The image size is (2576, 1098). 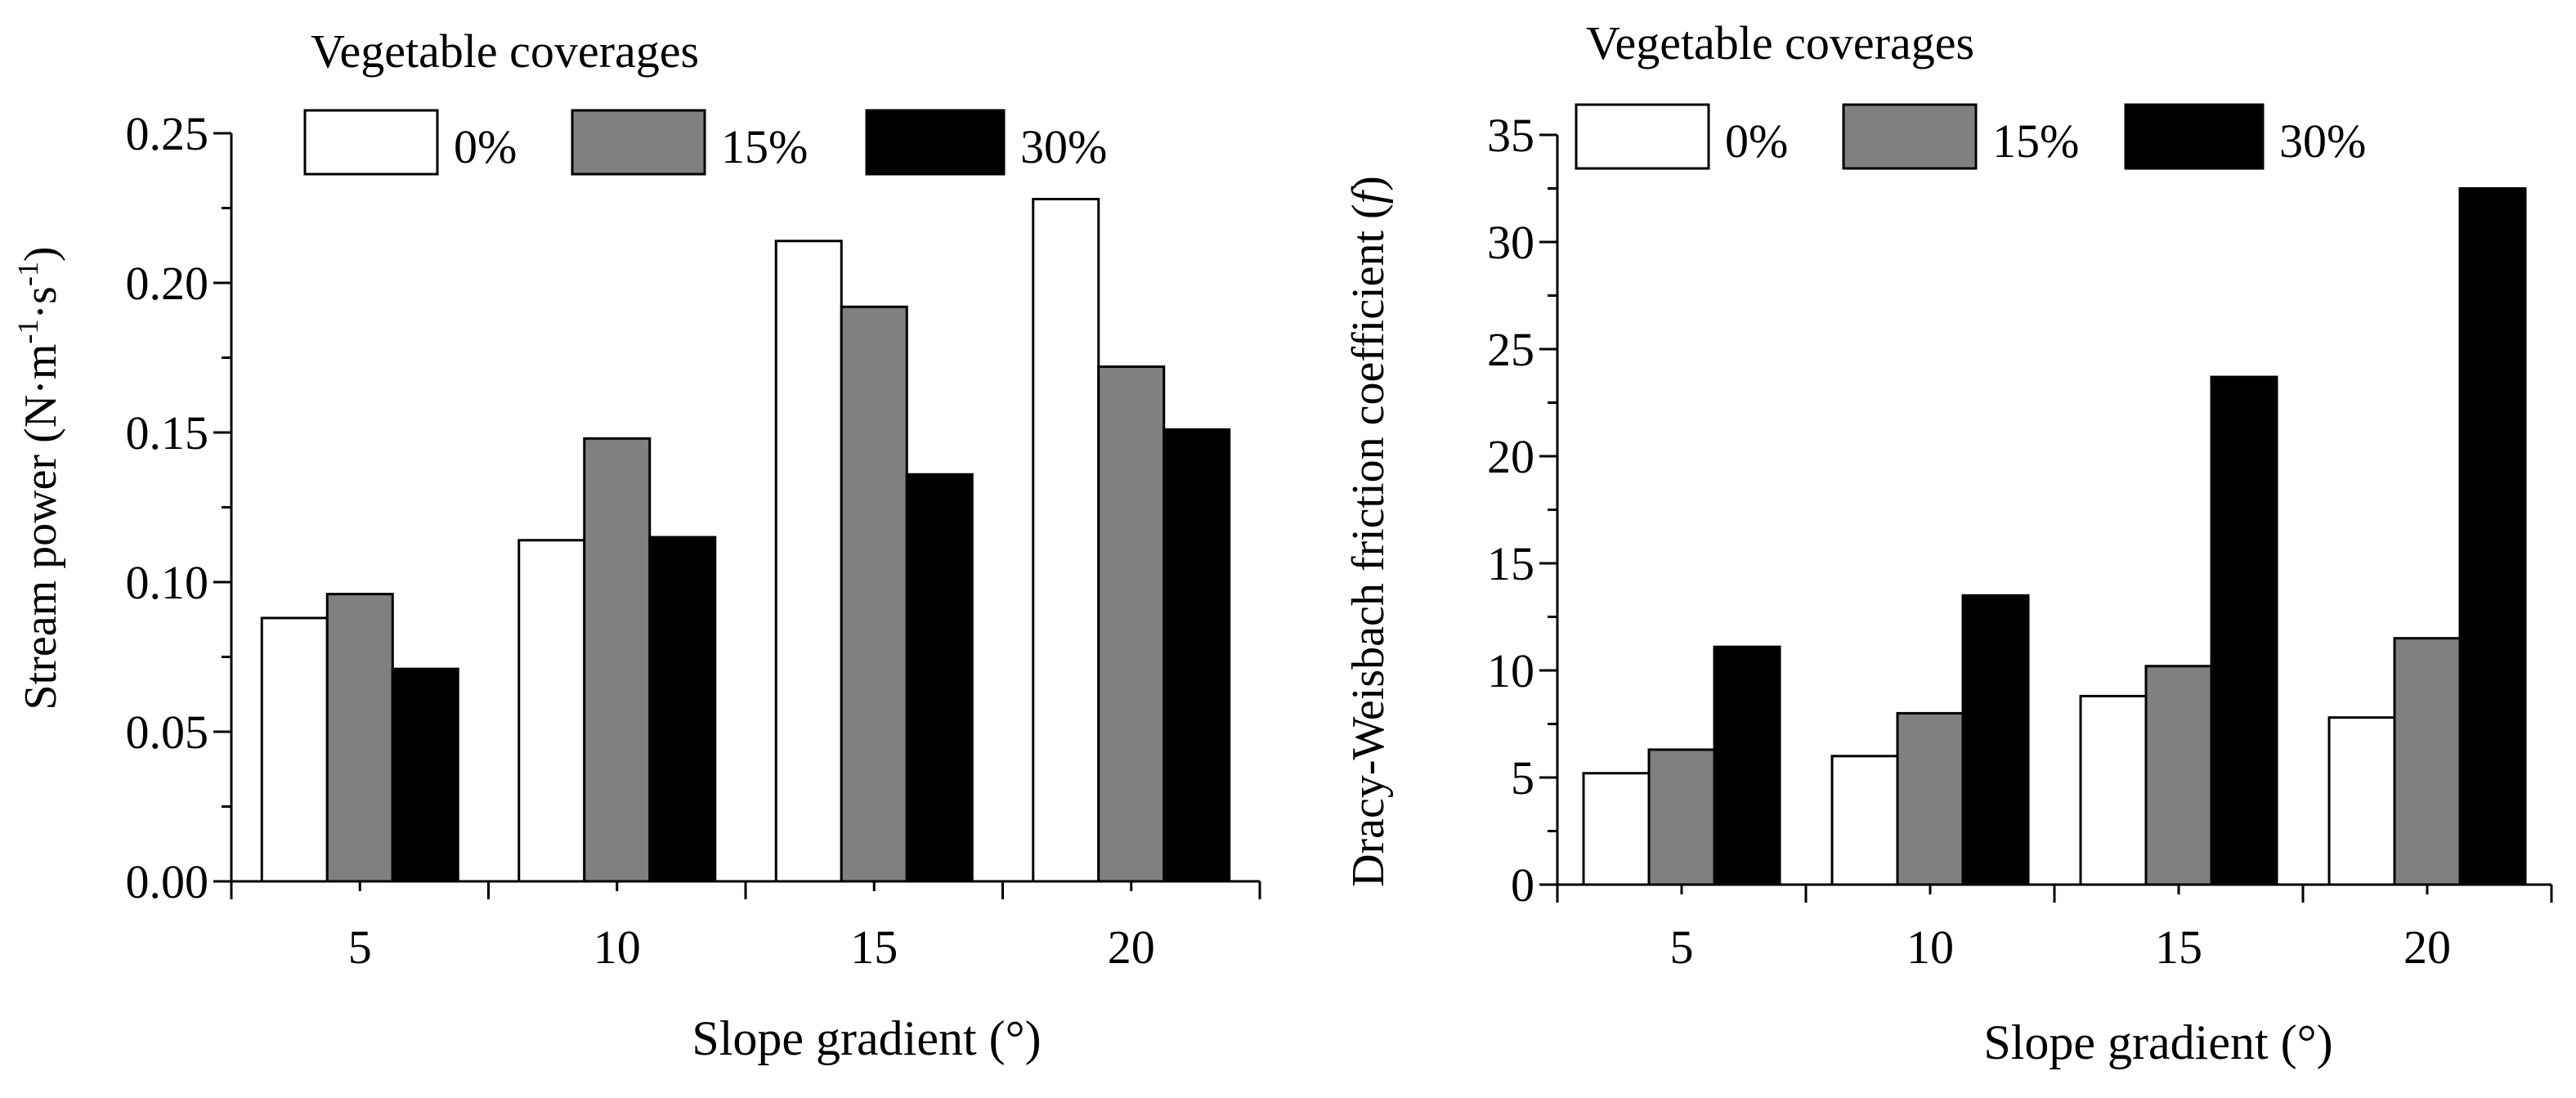 What do you see at coordinates (1510, 457) in the screenshot?
I see `y-tick-label: 20` at bounding box center [1510, 457].